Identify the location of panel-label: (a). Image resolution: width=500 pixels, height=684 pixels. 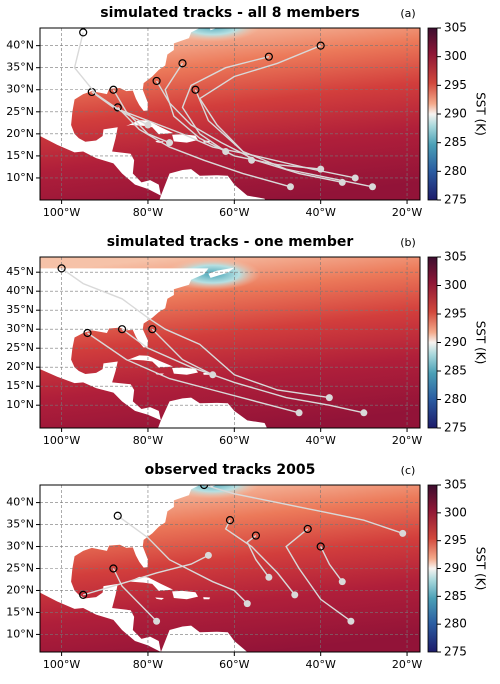
(407, 13).